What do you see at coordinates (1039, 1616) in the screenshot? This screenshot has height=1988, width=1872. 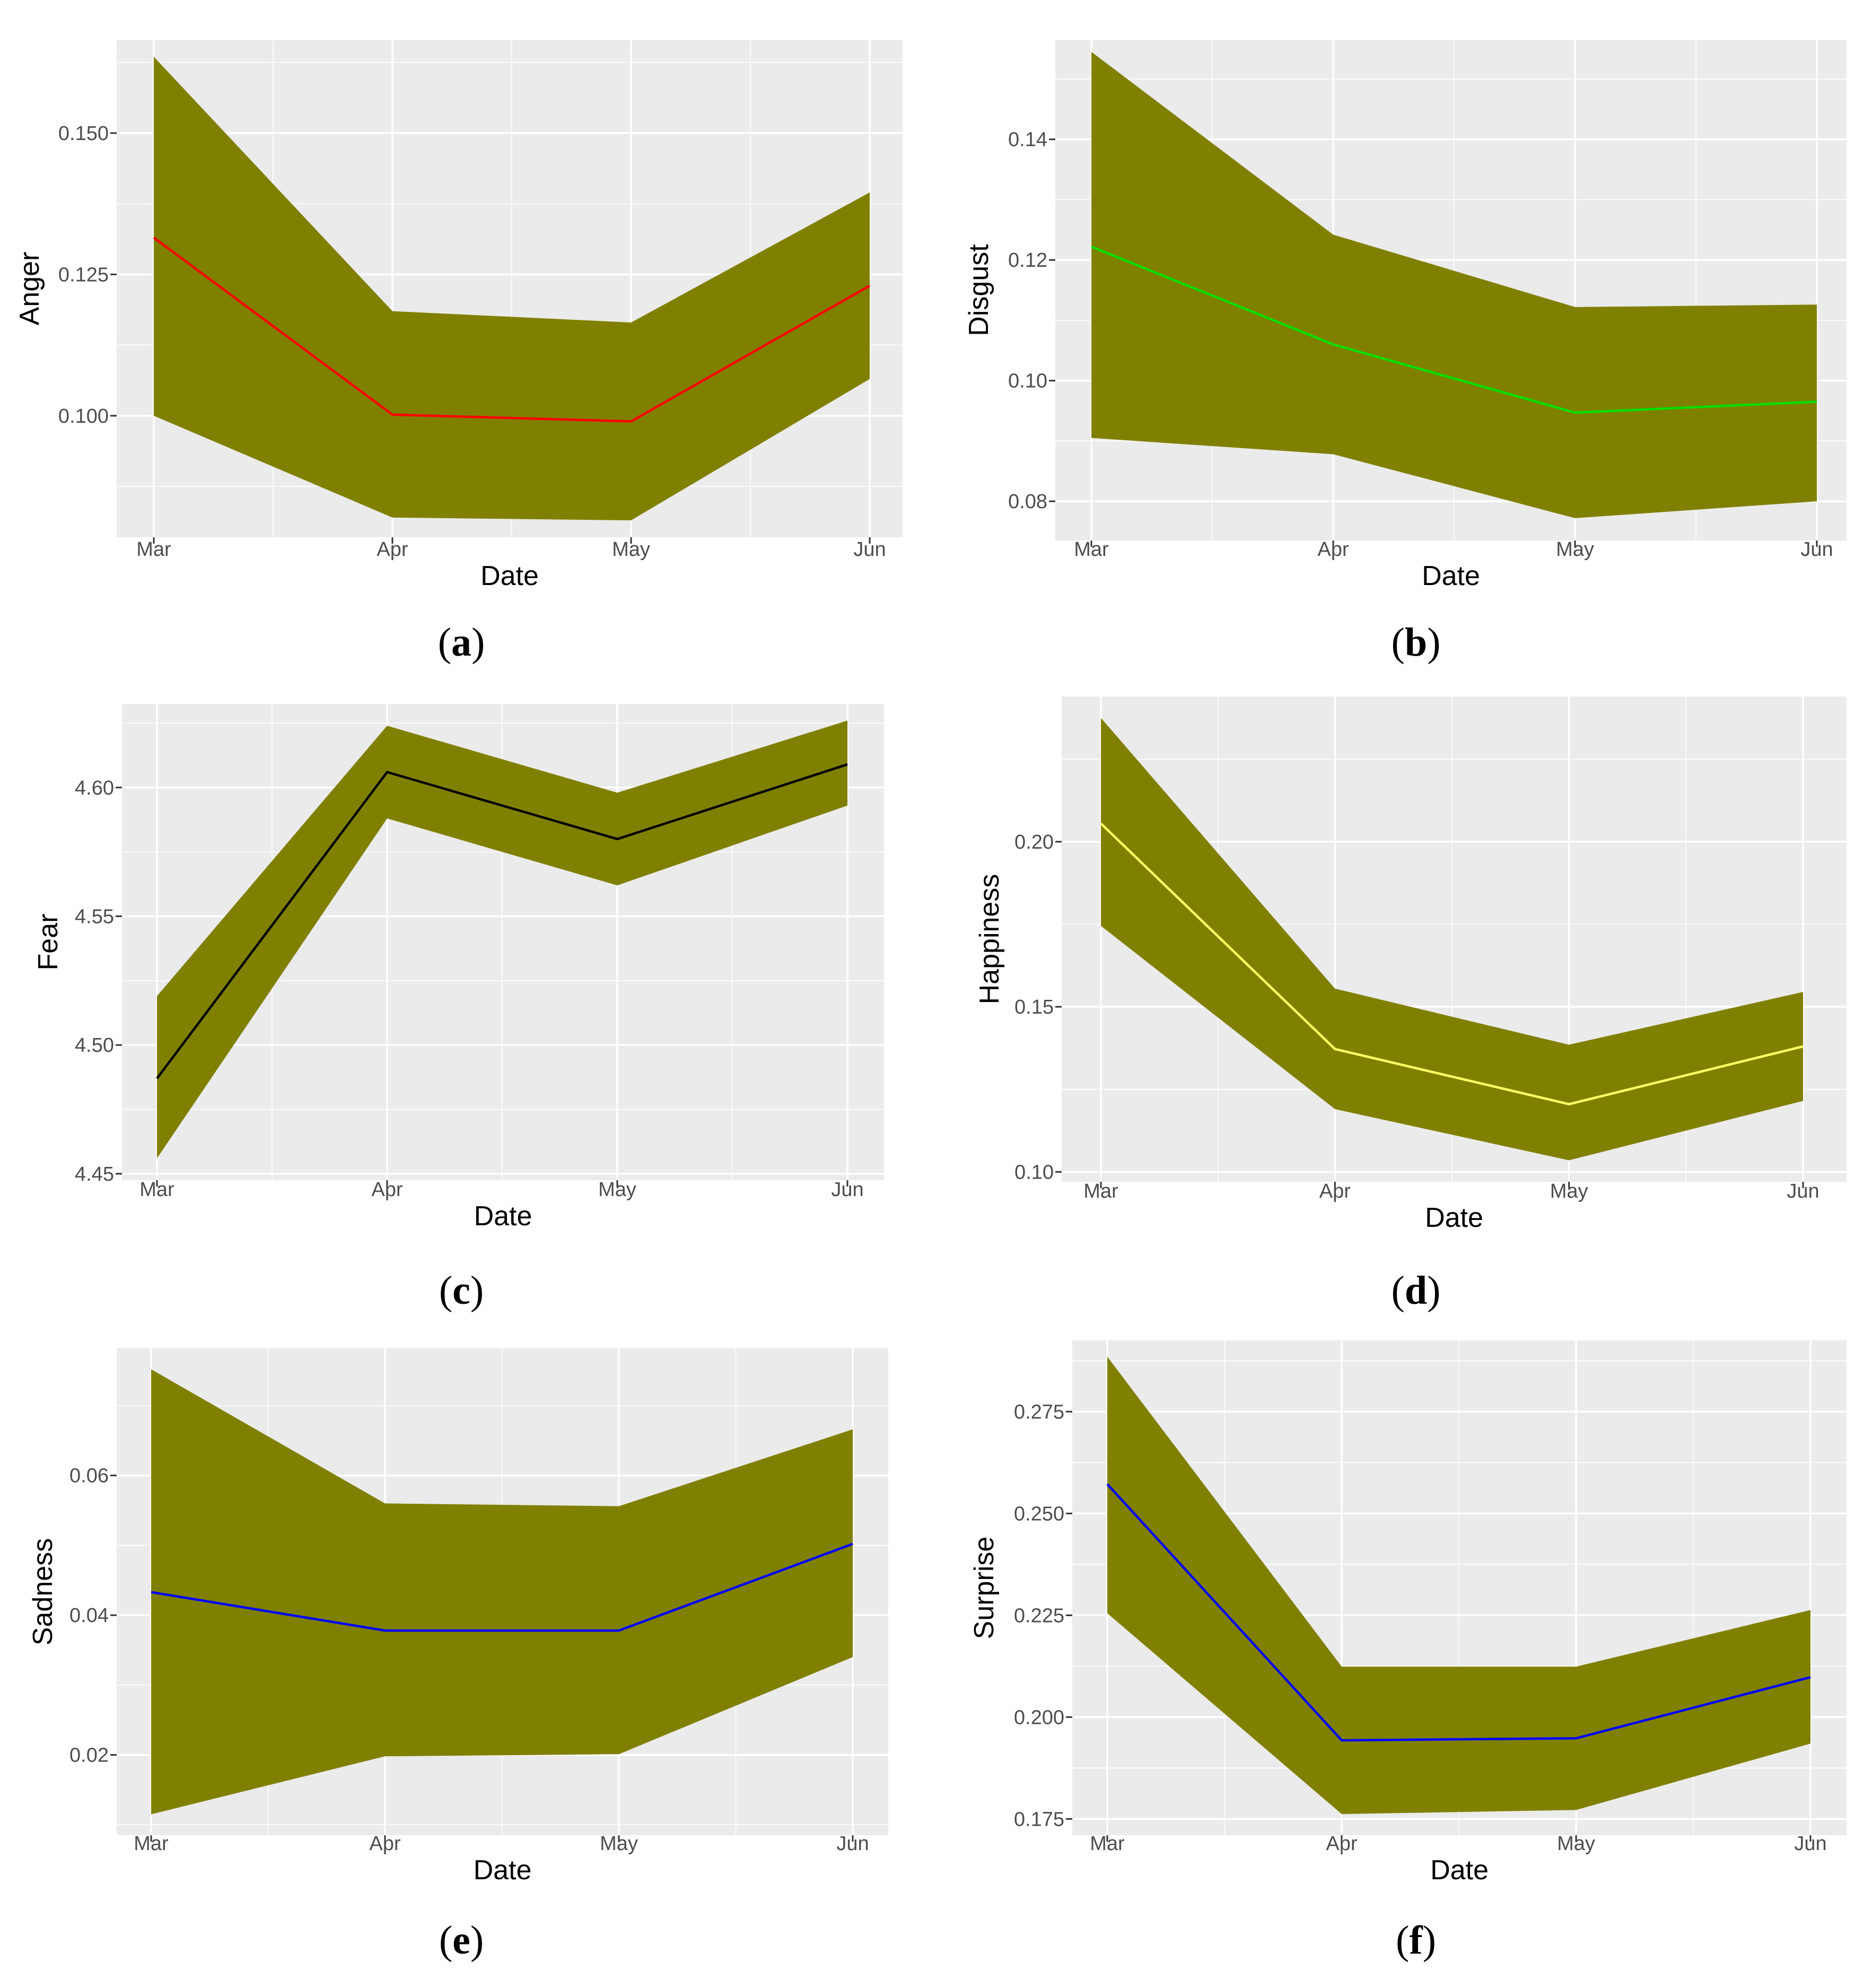 I see `y-tick-label: 0.225` at bounding box center [1039, 1616].